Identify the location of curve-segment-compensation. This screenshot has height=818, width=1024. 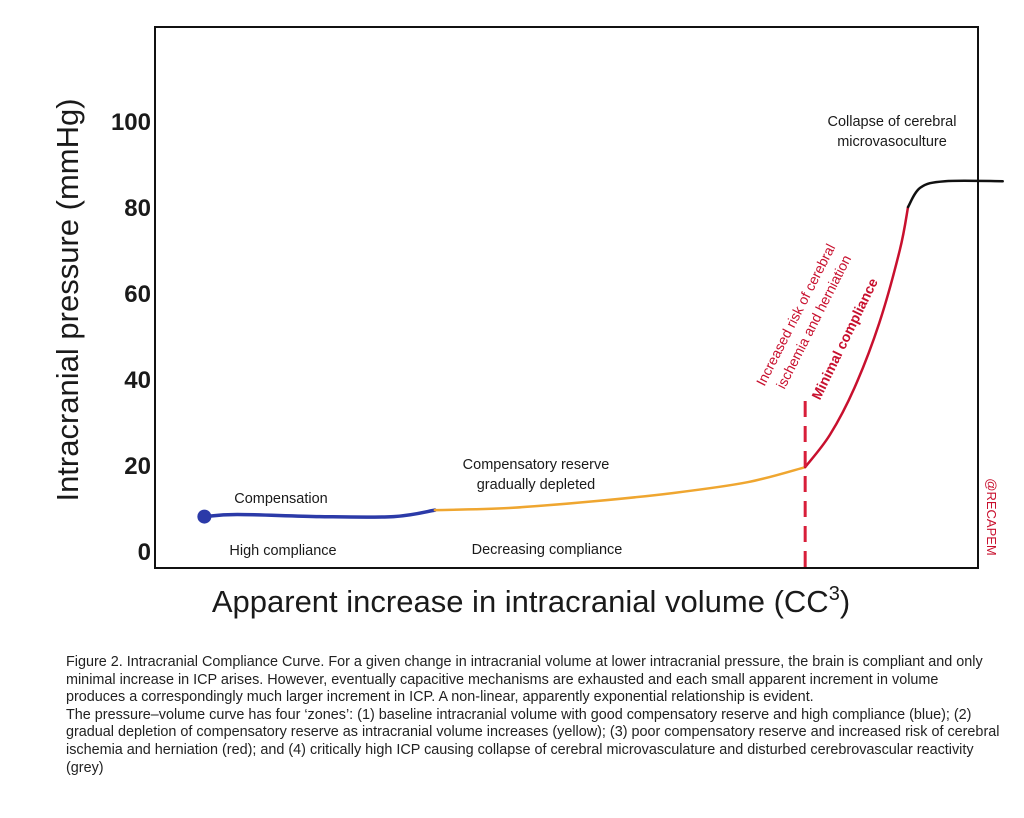
(319, 513).